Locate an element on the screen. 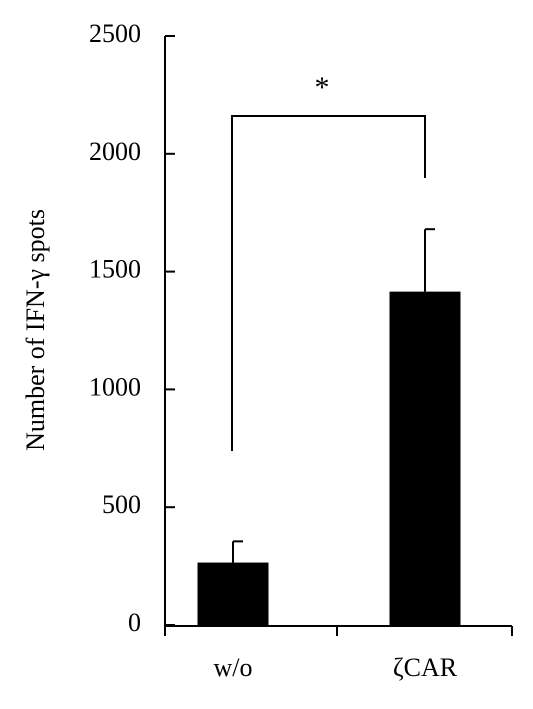  y-axis-label: Number of IFN-γ spots is located at coordinates (35, 330).